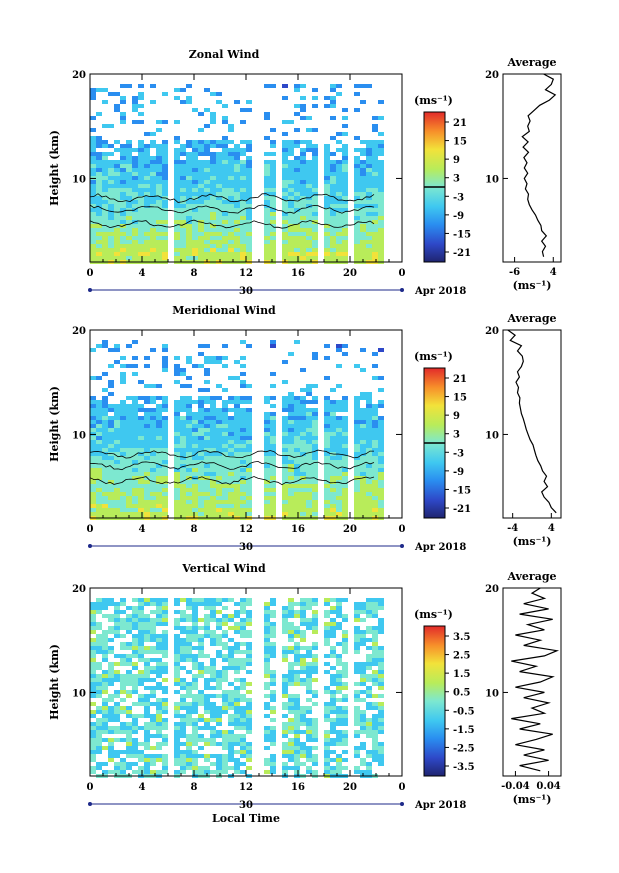 This screenshot has width=619, height=873. Describe the element at coordinates (90, 290) in the screenshot. I see `date-line-start` at that location.